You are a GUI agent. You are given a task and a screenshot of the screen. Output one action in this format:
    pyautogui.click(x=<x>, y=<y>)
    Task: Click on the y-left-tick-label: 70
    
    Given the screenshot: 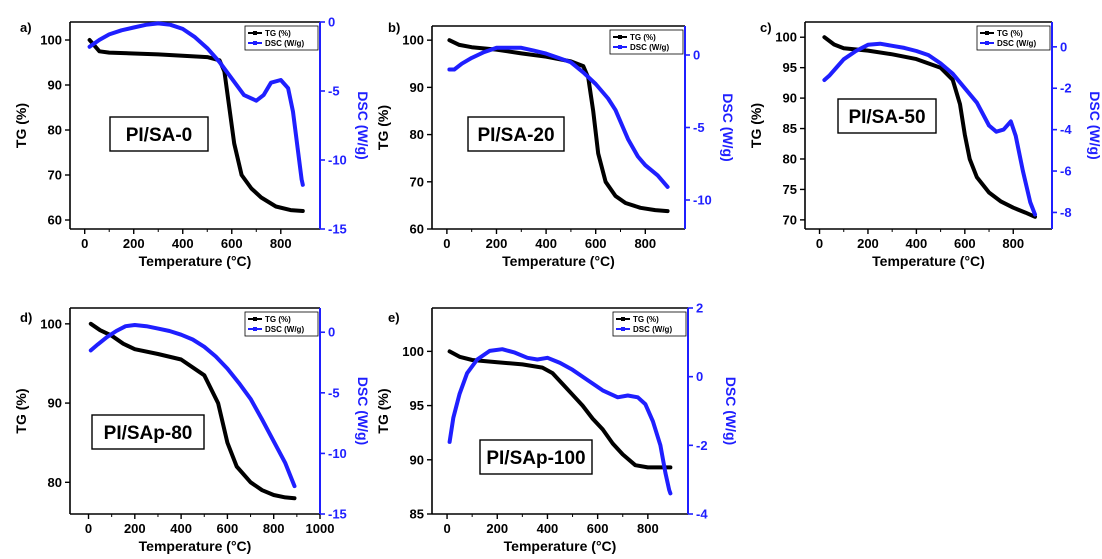 What is the action you would take?
    pyautogui.click(x=55, y=175)
    